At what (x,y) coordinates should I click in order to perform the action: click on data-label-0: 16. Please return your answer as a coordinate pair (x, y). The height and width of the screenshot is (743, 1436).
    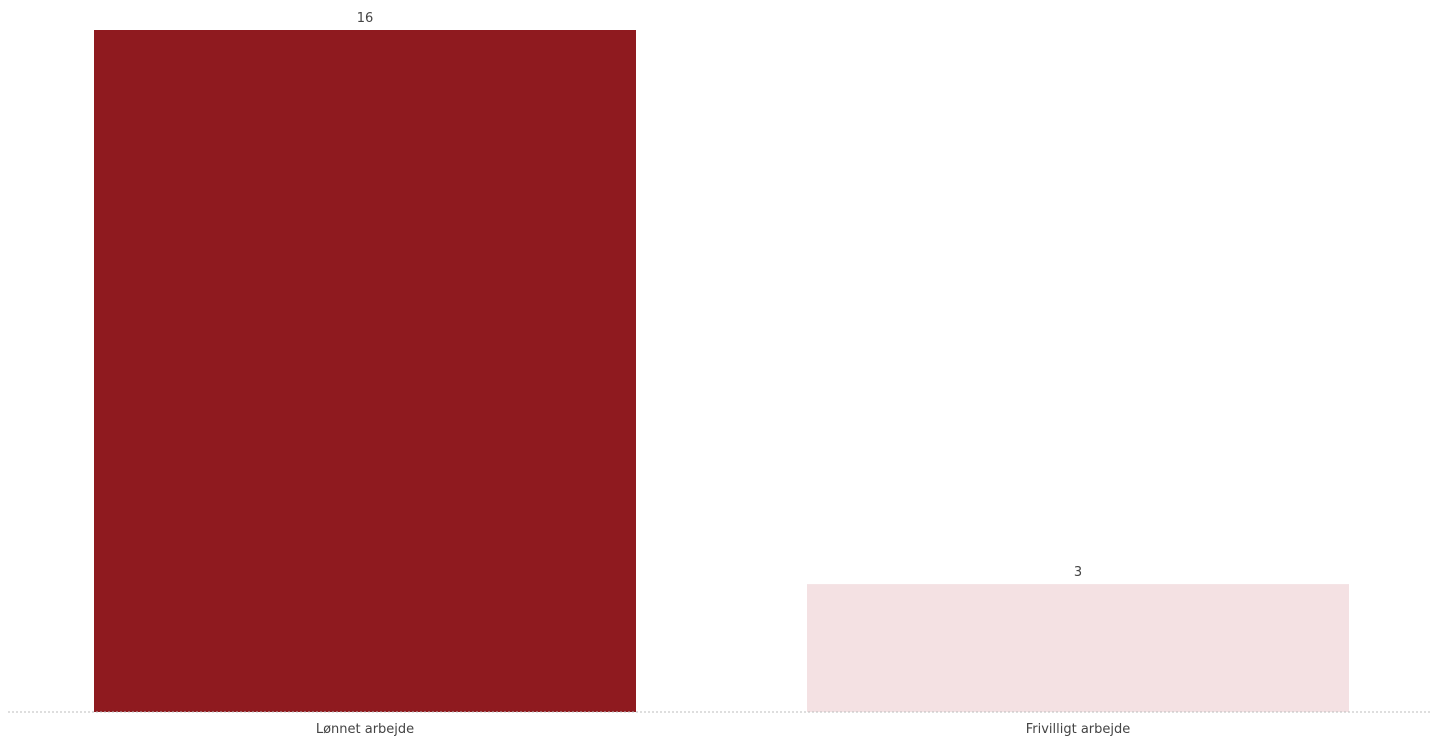
    Looking at the image, I should click on (365, 18).